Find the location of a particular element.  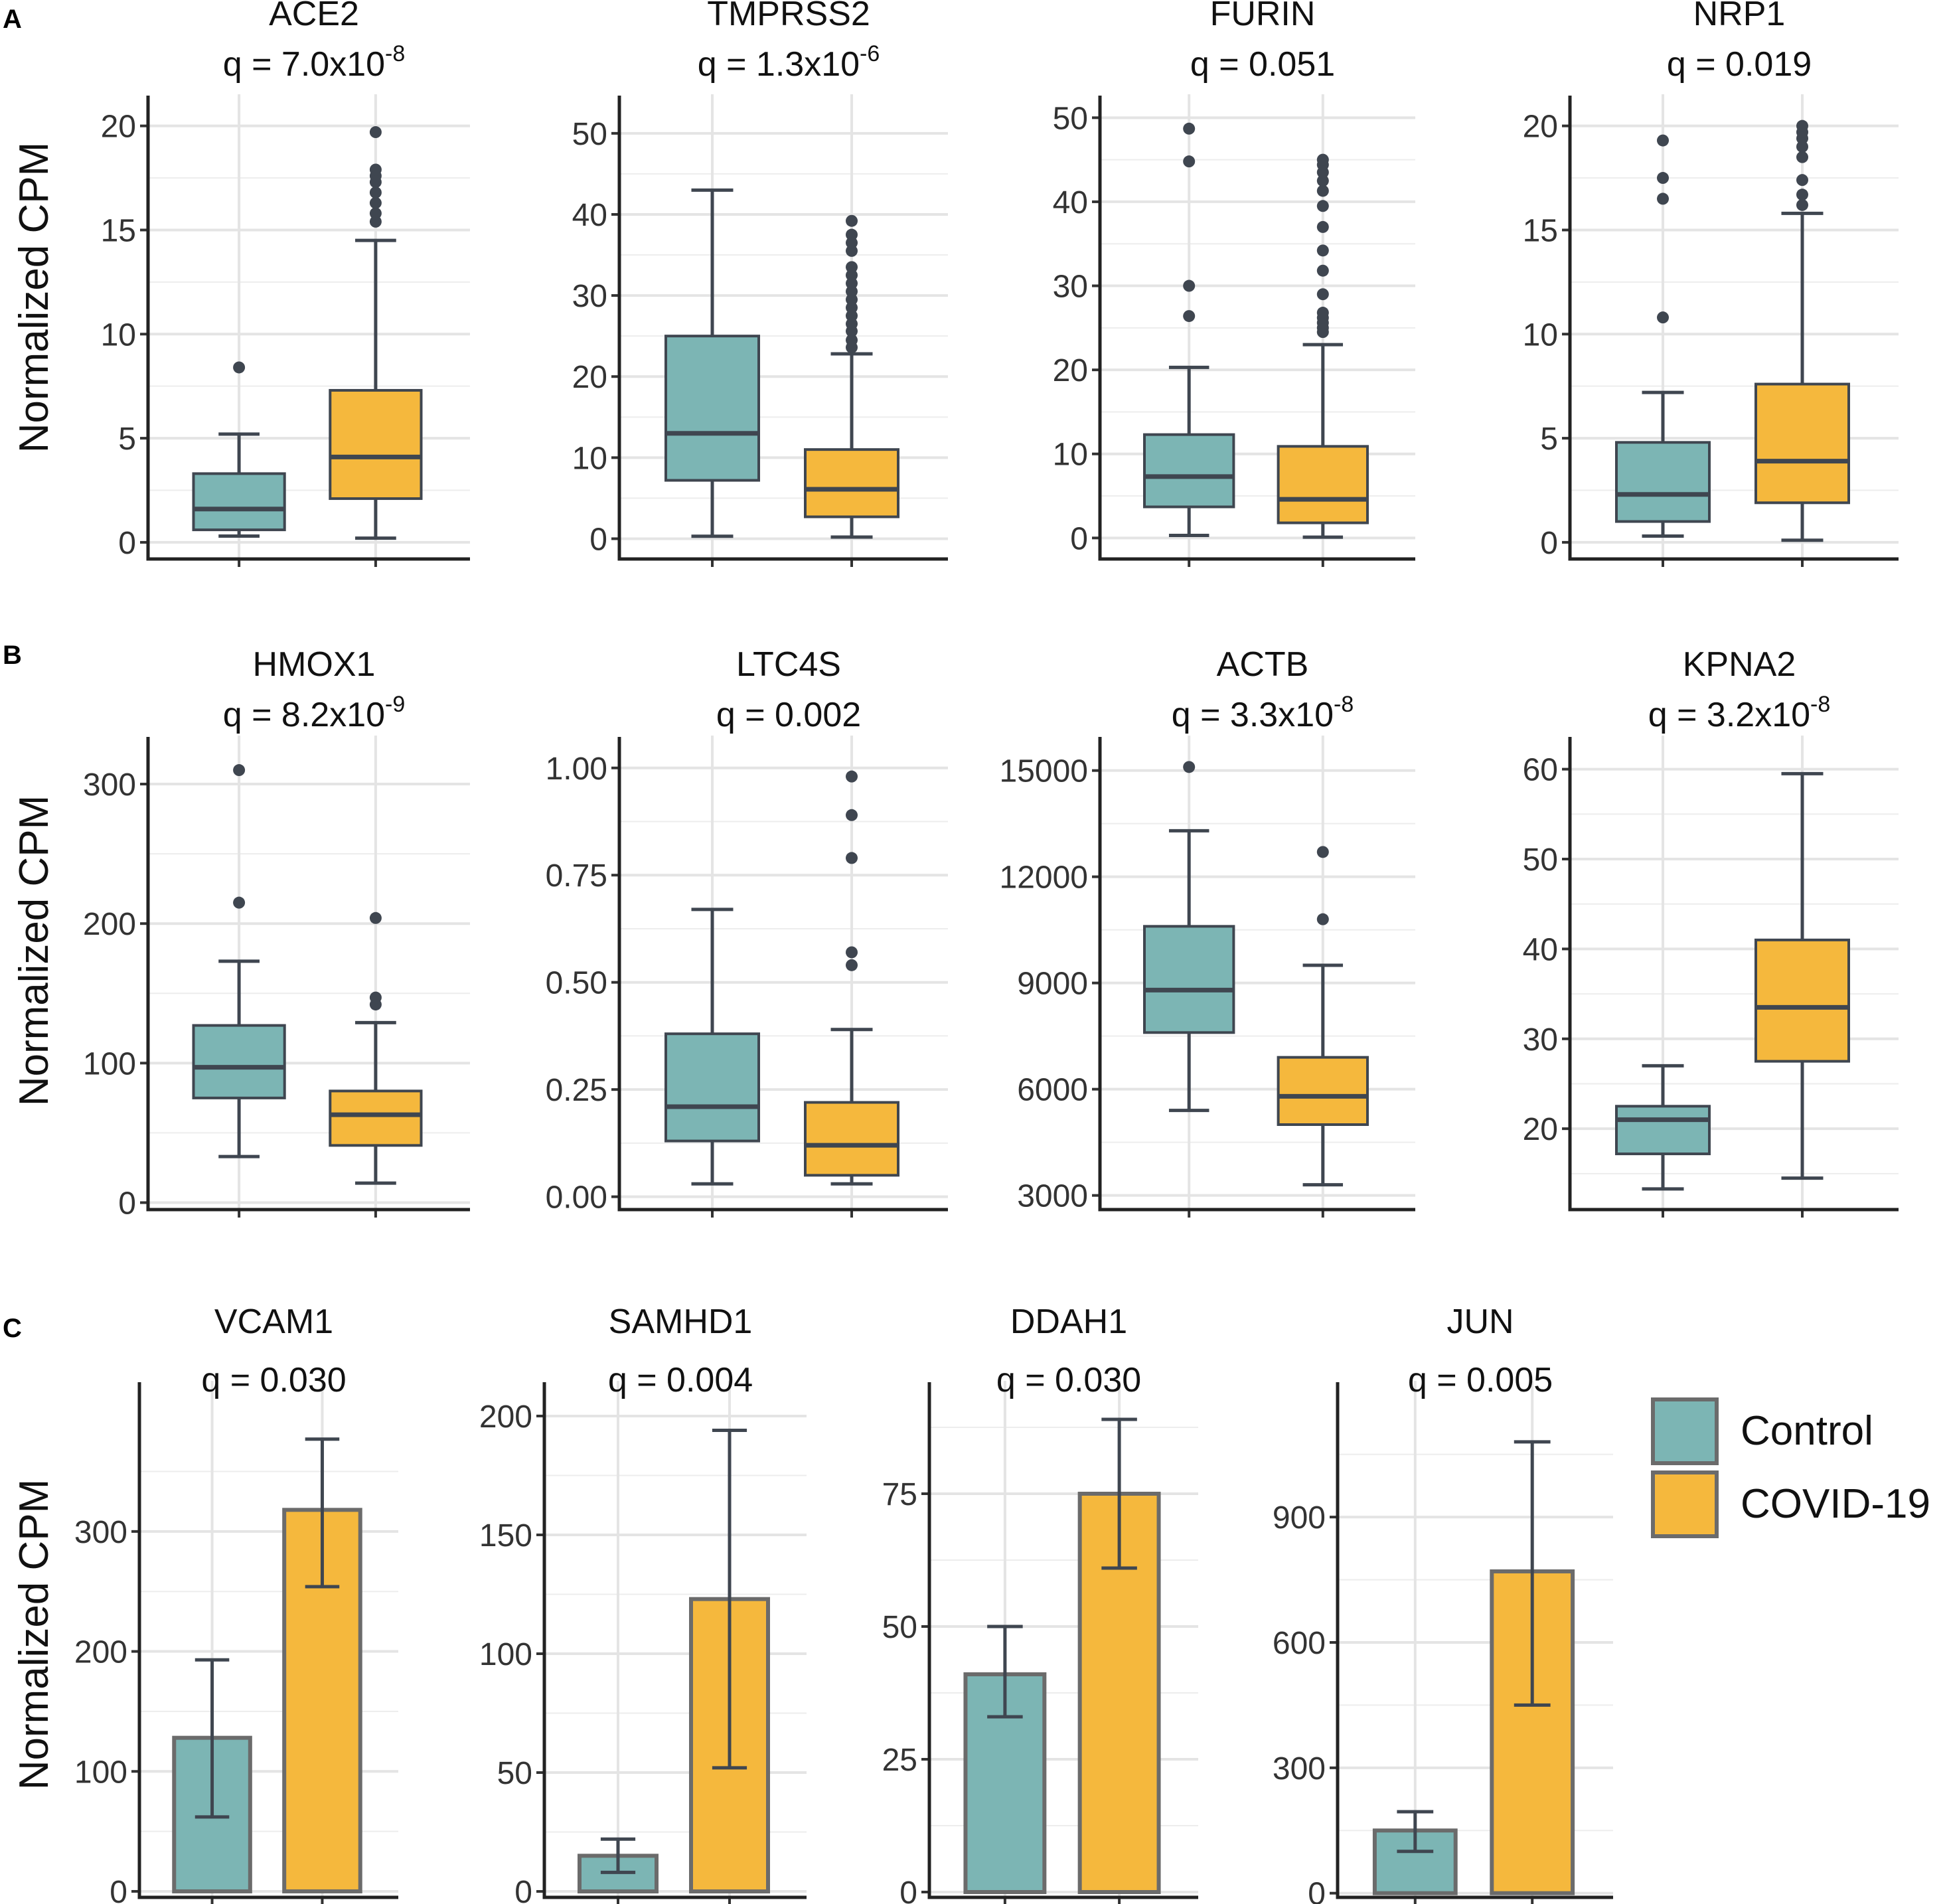

y-tick-label: 900 is located at coordinates (1299, 1518).